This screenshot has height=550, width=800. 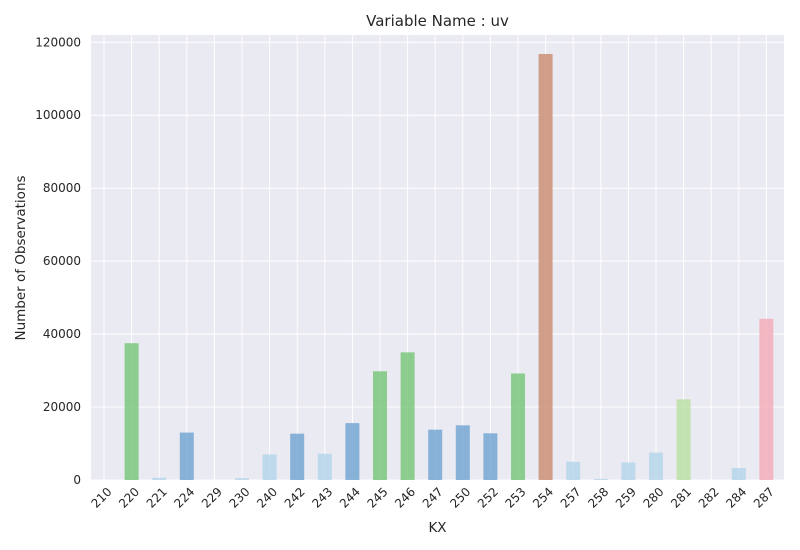 I want to click on y-tick-labels: 0 20000 40000 60000 80000 100000 120000, so click(x=58, y=261).